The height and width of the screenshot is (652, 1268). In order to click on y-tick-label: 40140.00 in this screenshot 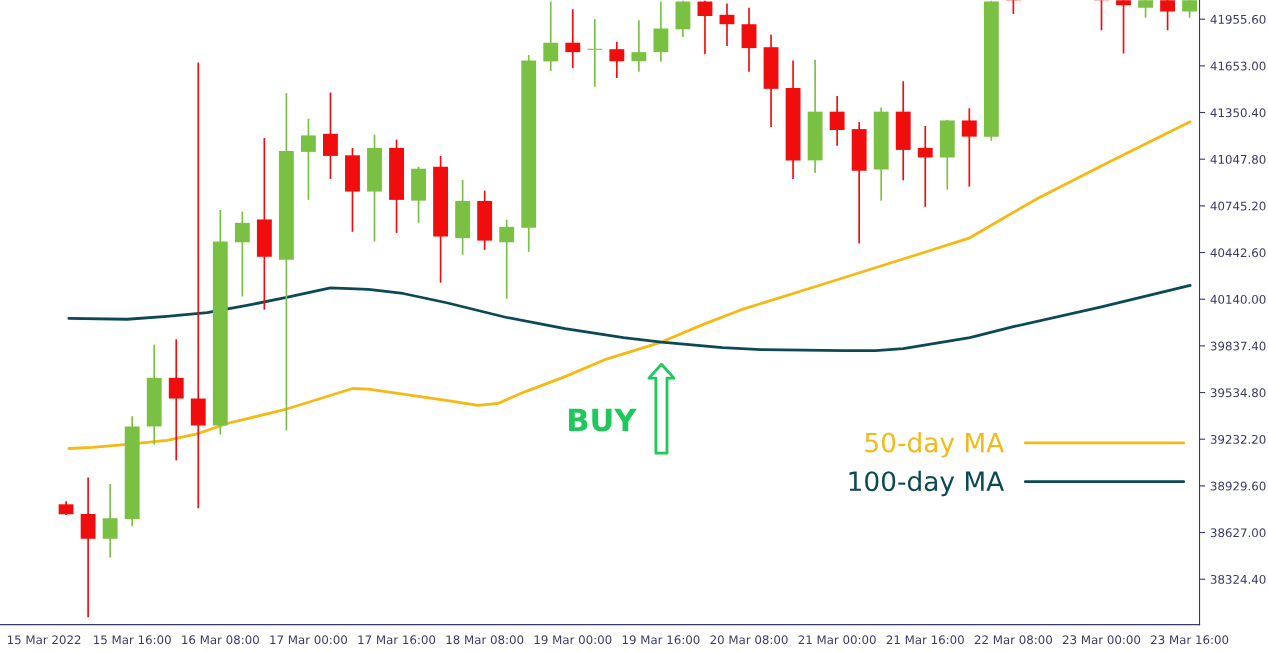, I will do `click(1238, 299)`.